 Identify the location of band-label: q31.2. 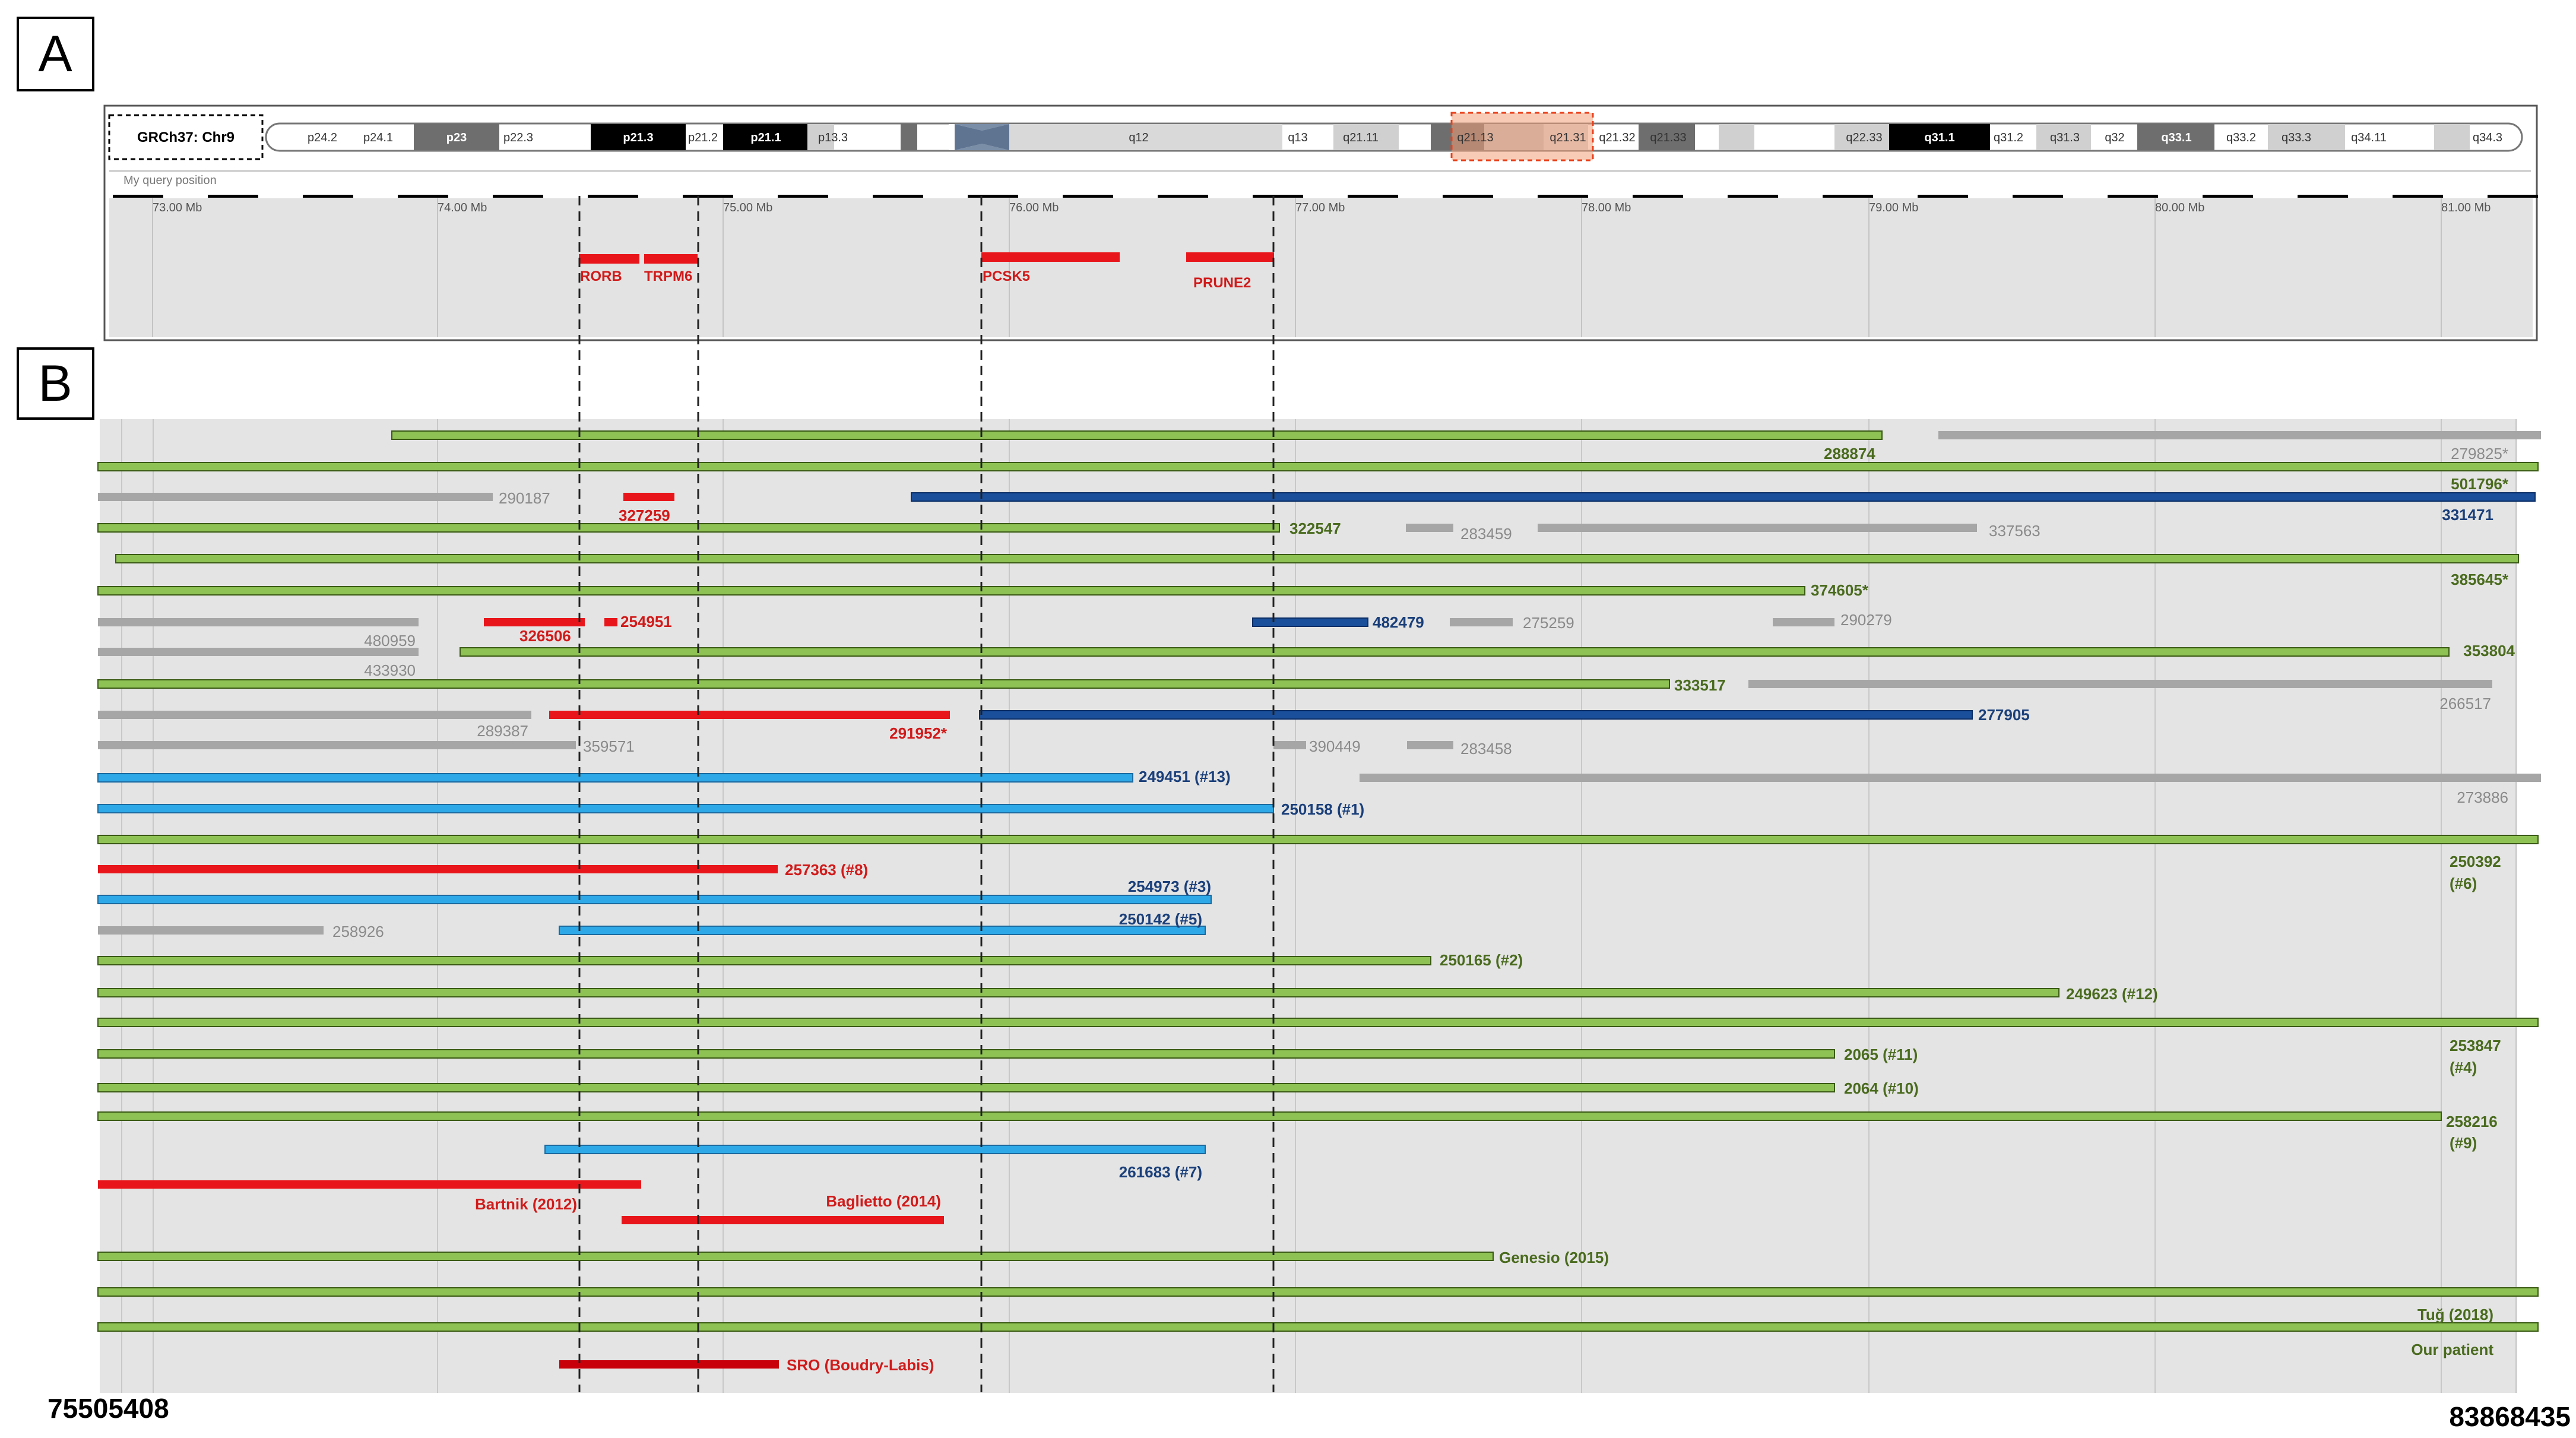
(2008, 138).